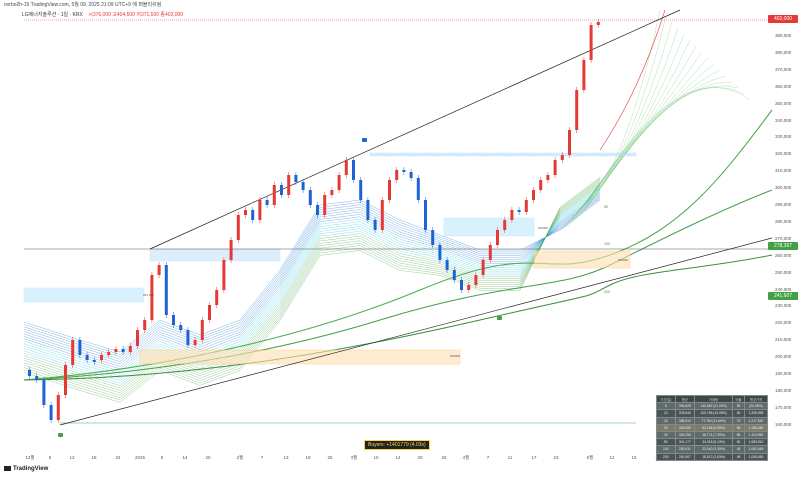 The width and height of the screenshot is (800, 478). Describe the element at coordinates (738, 399) in the screenshot. I see `table-header-cell: 비율` at that location.